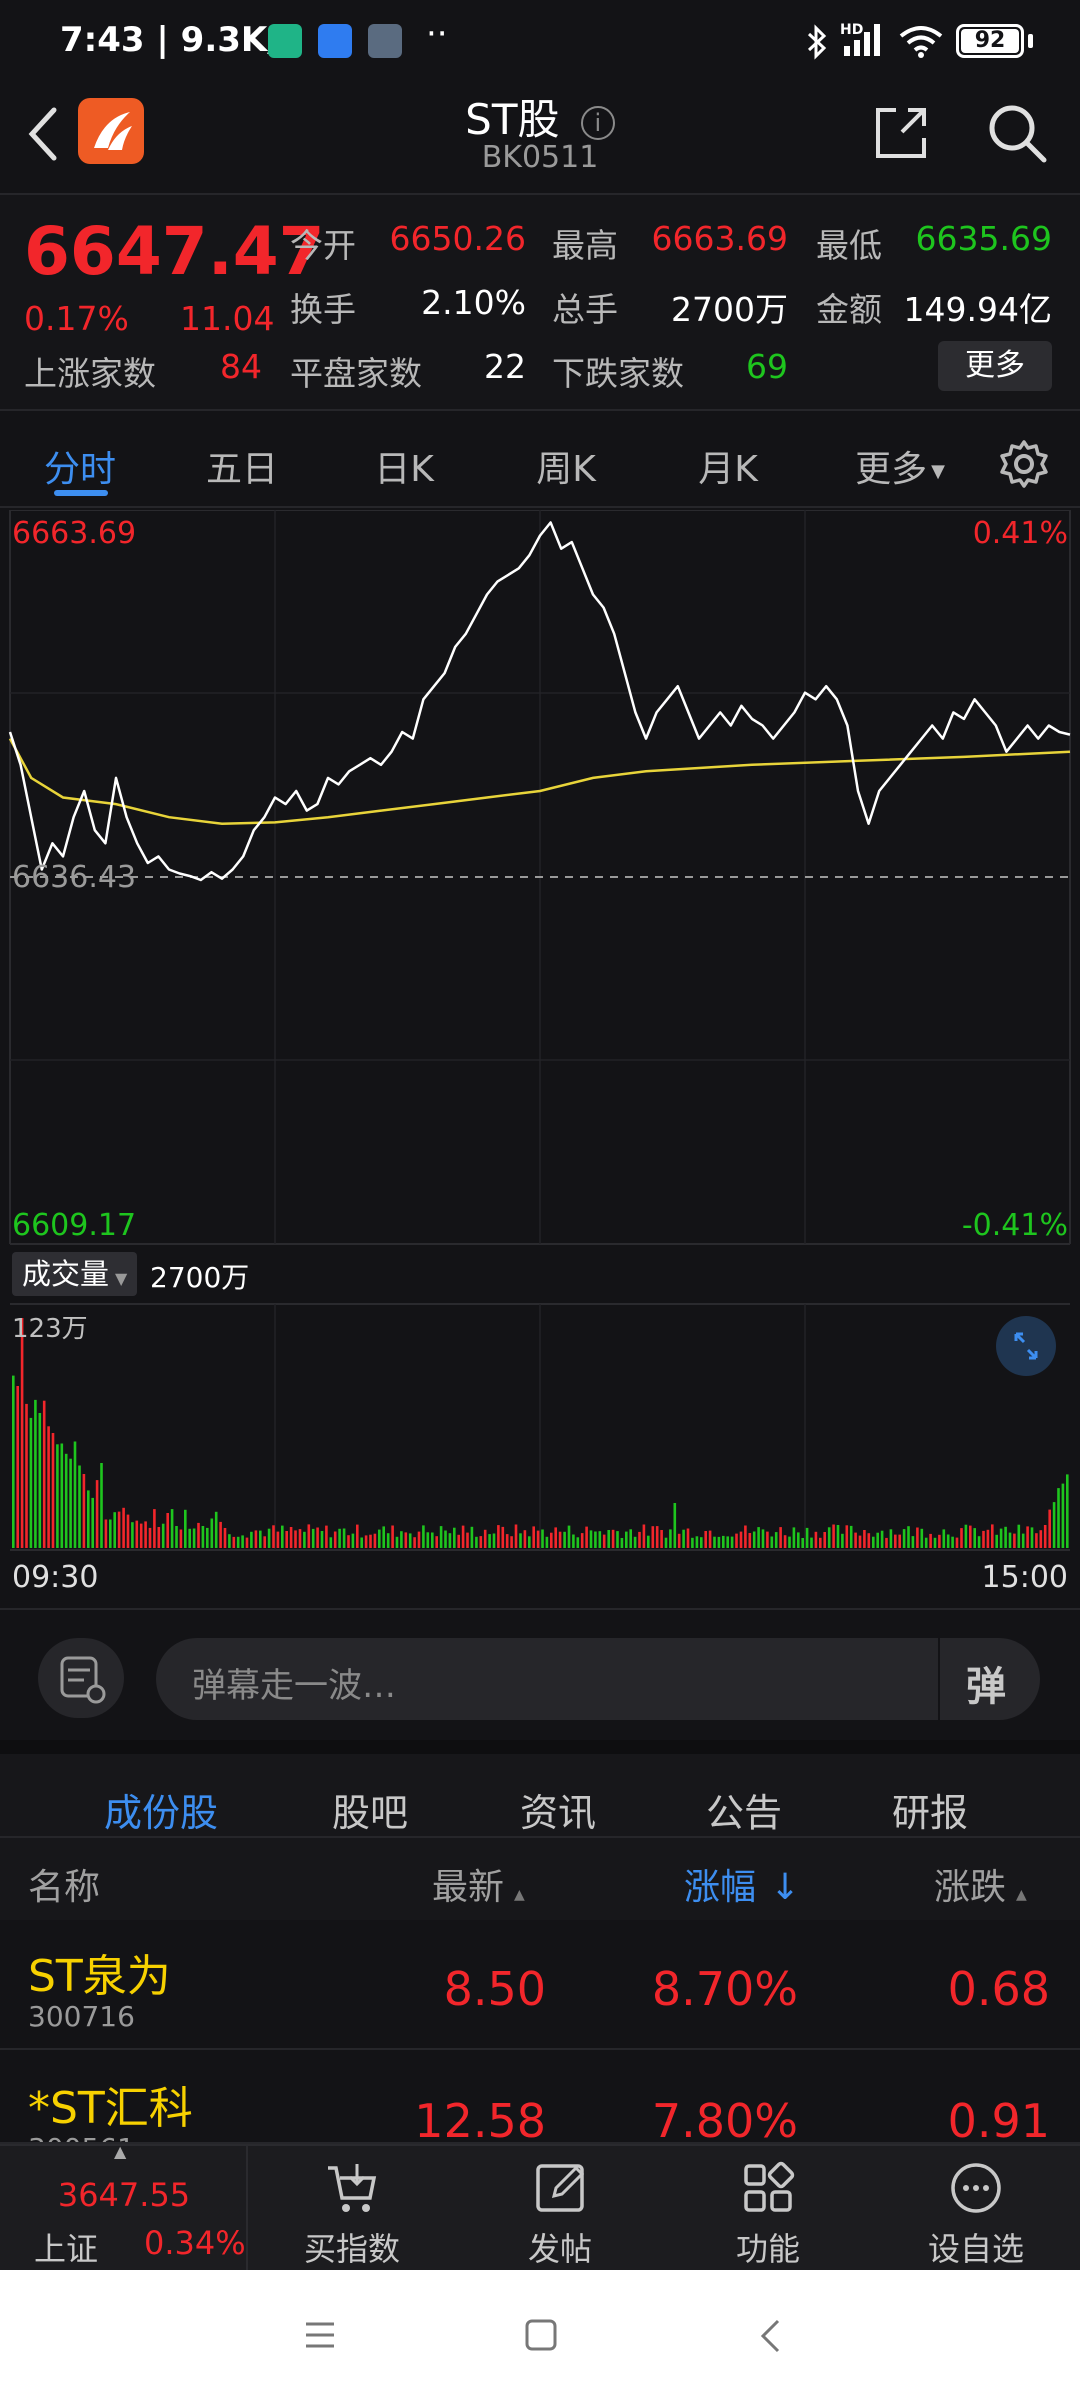  Describe the element at coordinates (1024, 464) in the screenshot. I see `settings-gear-icon` at that location.